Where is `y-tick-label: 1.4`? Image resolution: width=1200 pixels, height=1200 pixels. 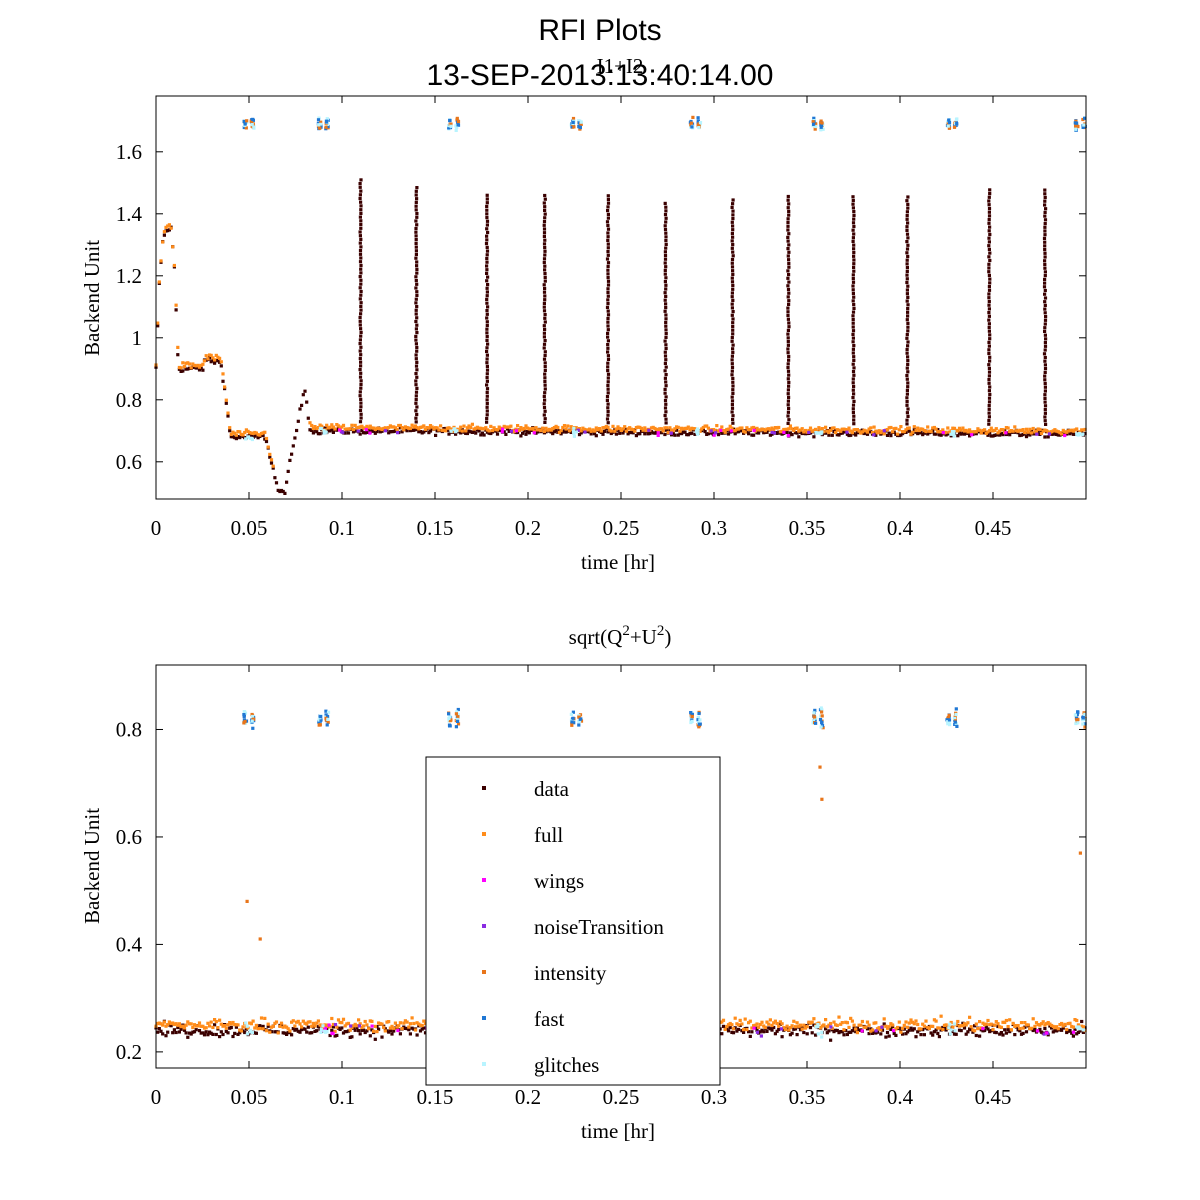 y-tick-label: 1.4 is located at coordinates (129, 214).